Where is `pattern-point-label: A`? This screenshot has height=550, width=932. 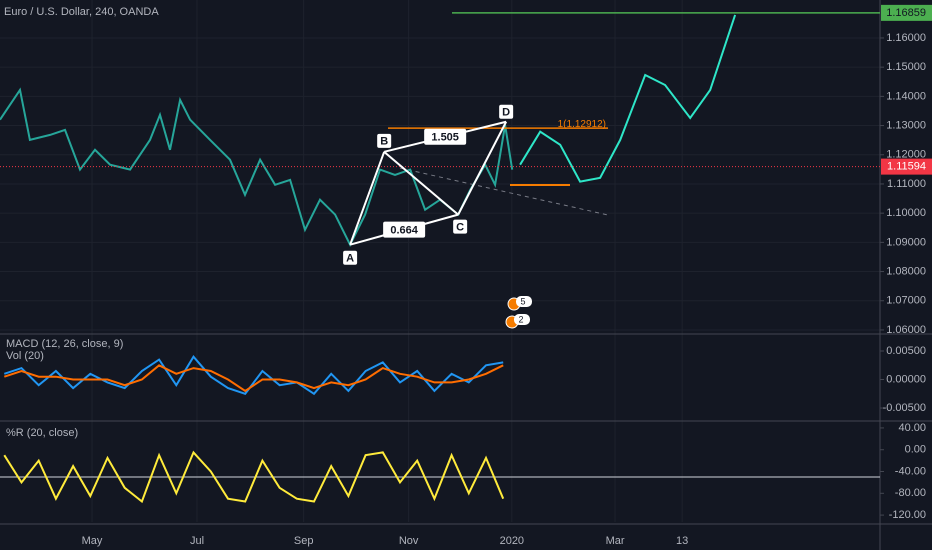 pattern-point-label: A is located at coordinates (350, 259).